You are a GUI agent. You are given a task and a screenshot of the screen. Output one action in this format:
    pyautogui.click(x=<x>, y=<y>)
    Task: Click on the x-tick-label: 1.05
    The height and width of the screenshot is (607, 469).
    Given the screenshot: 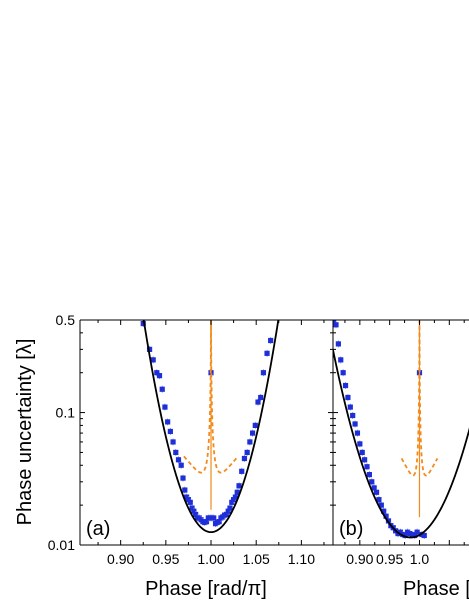 What is the action you would take?
    pyautogui.click(x=256, y=559)
    